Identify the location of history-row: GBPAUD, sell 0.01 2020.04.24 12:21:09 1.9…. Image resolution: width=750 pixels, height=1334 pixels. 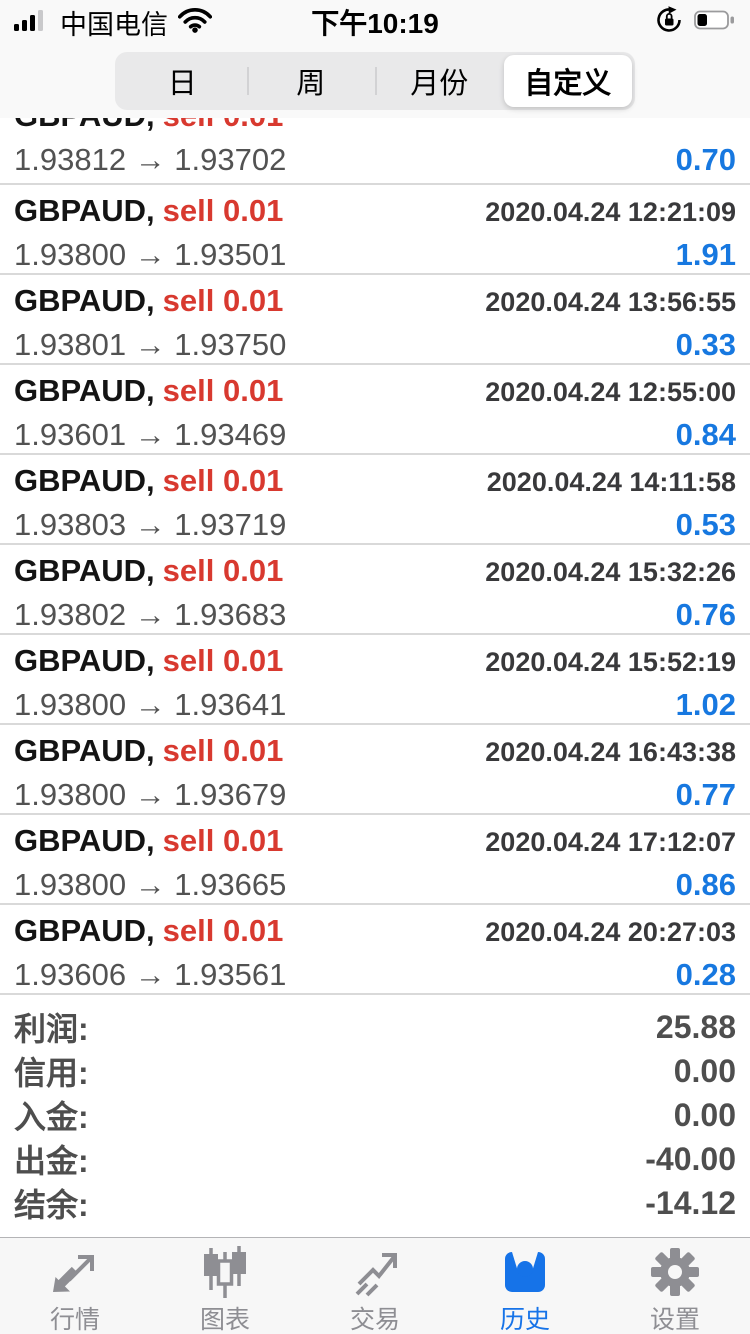
(375, 230).